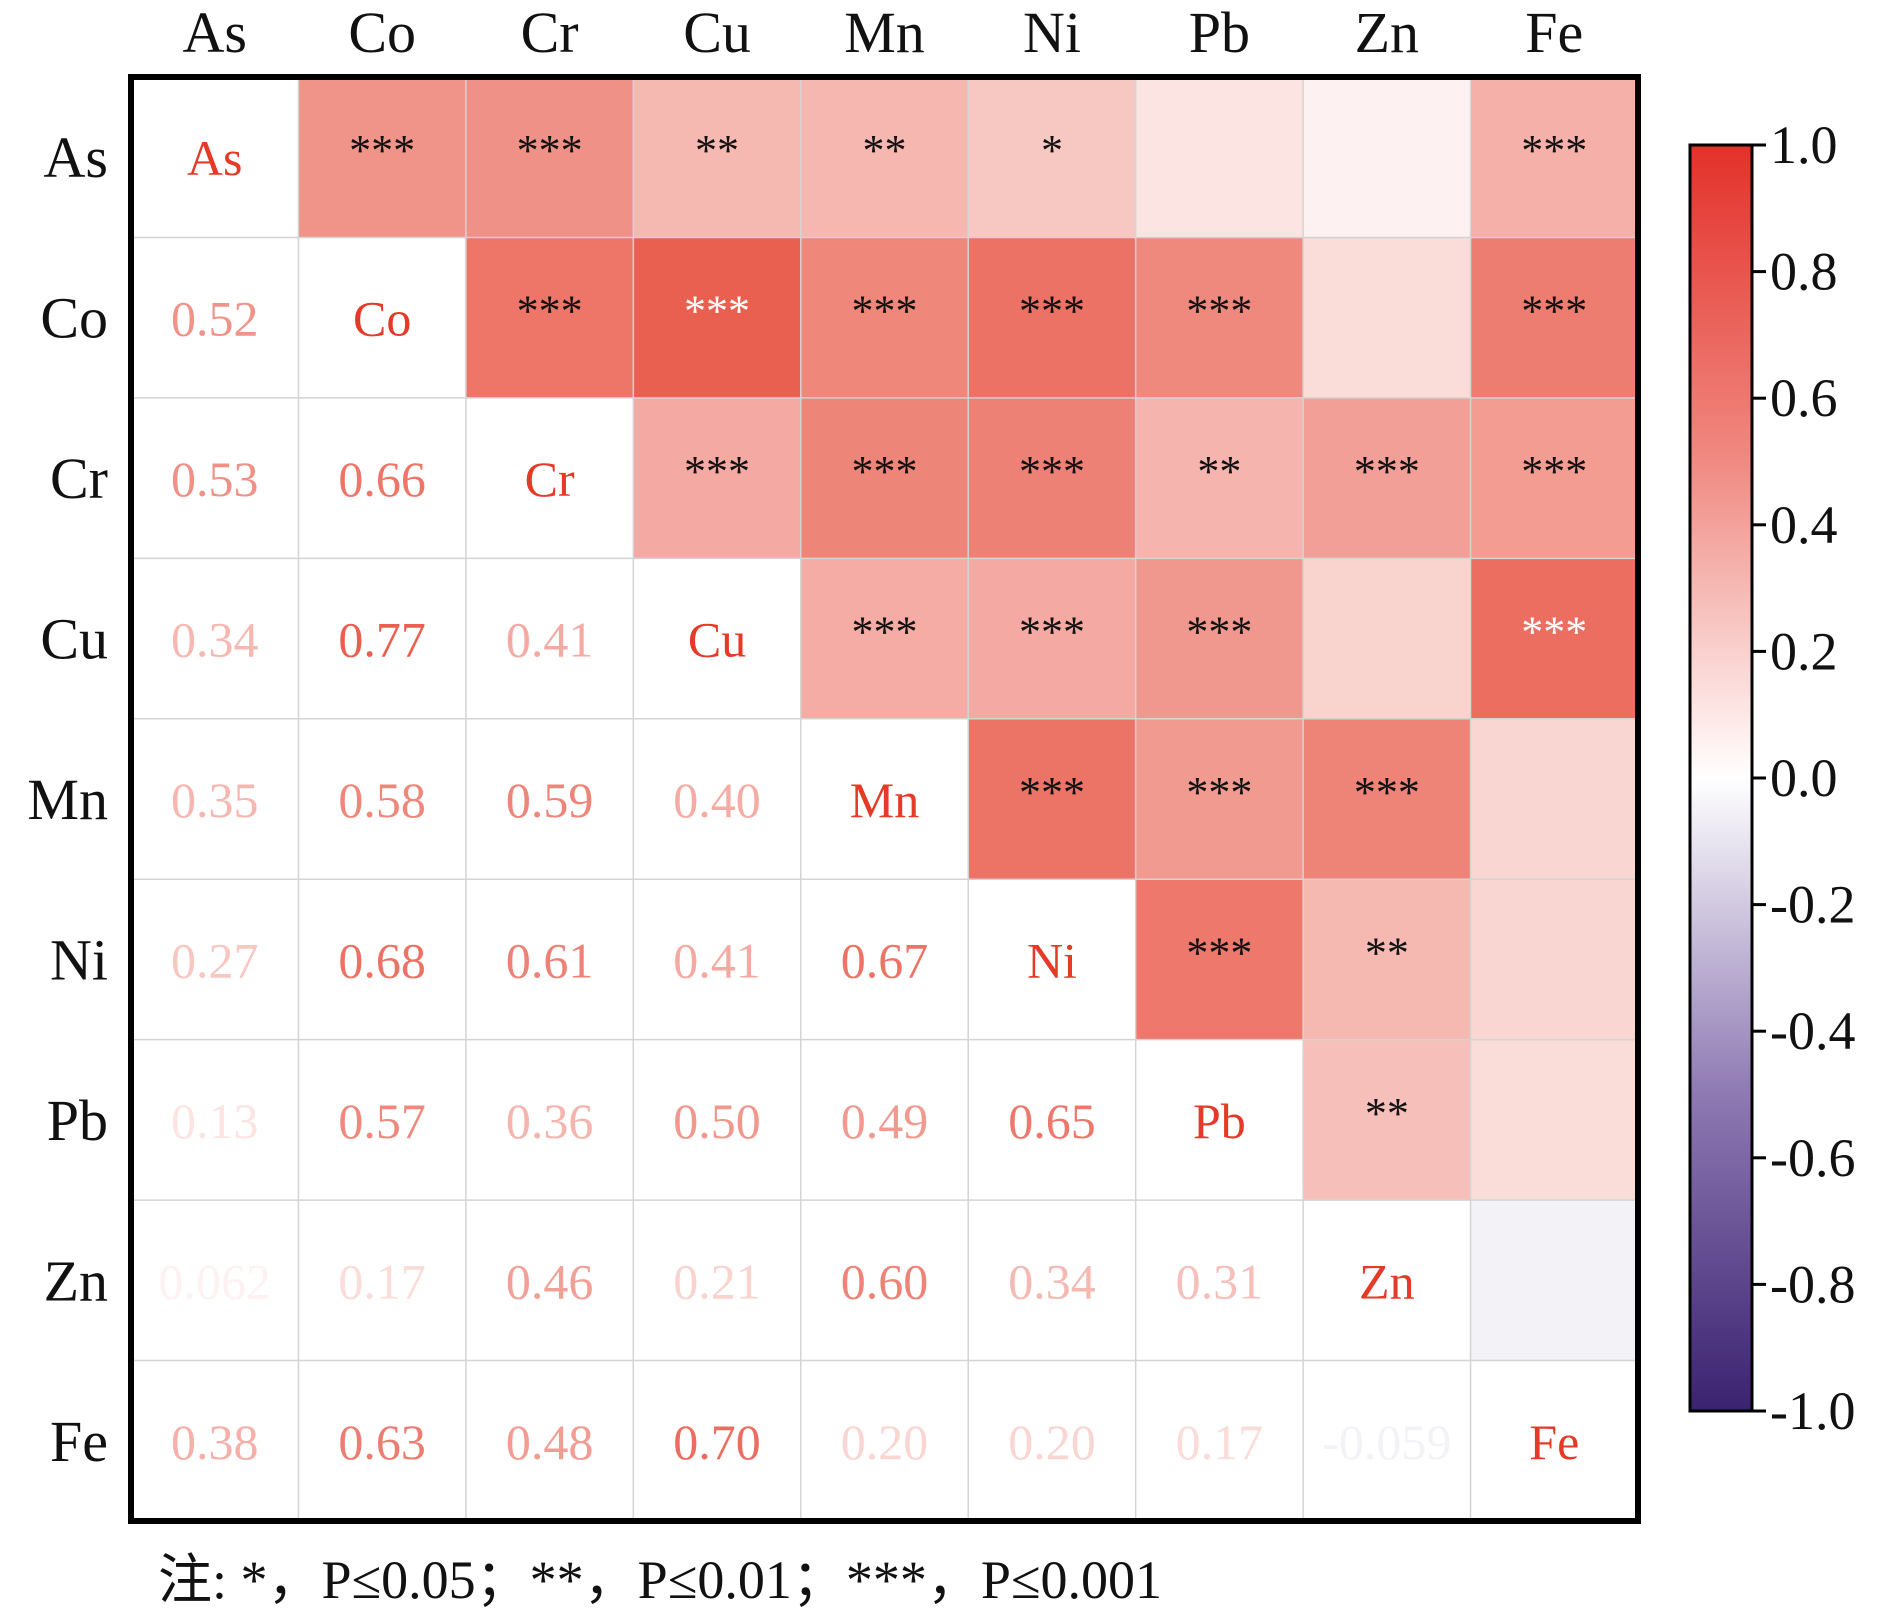 The width and height of the screenshot is (1890, 1610). I want to click on column-label: Co, so click(382, 32).